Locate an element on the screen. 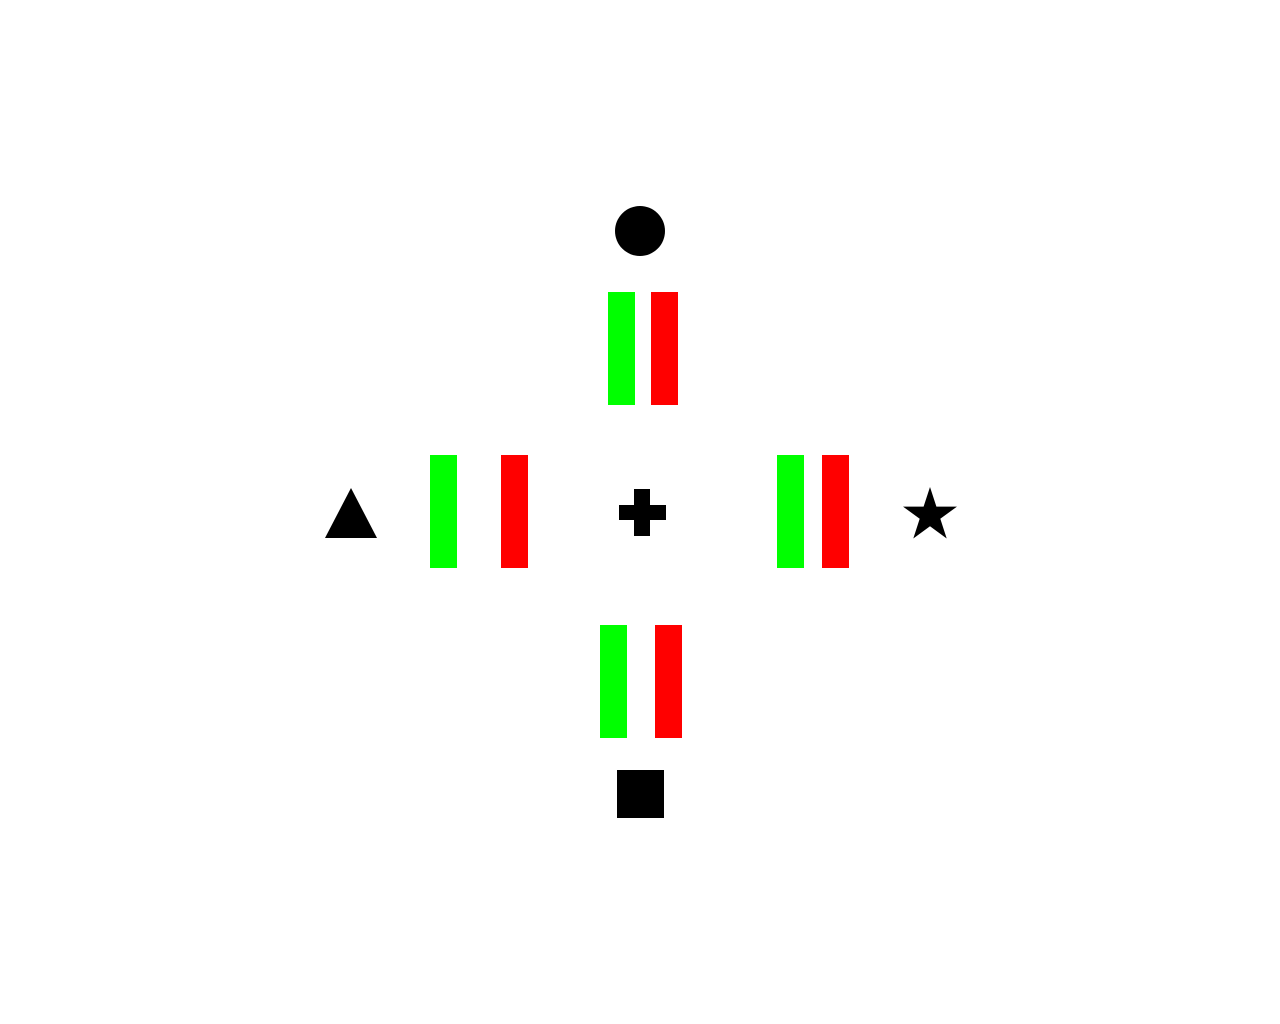 Image resolution: width=1280 pixels, height=1024 pixels. bottom-green-bar is located at coordinates (613, 681).